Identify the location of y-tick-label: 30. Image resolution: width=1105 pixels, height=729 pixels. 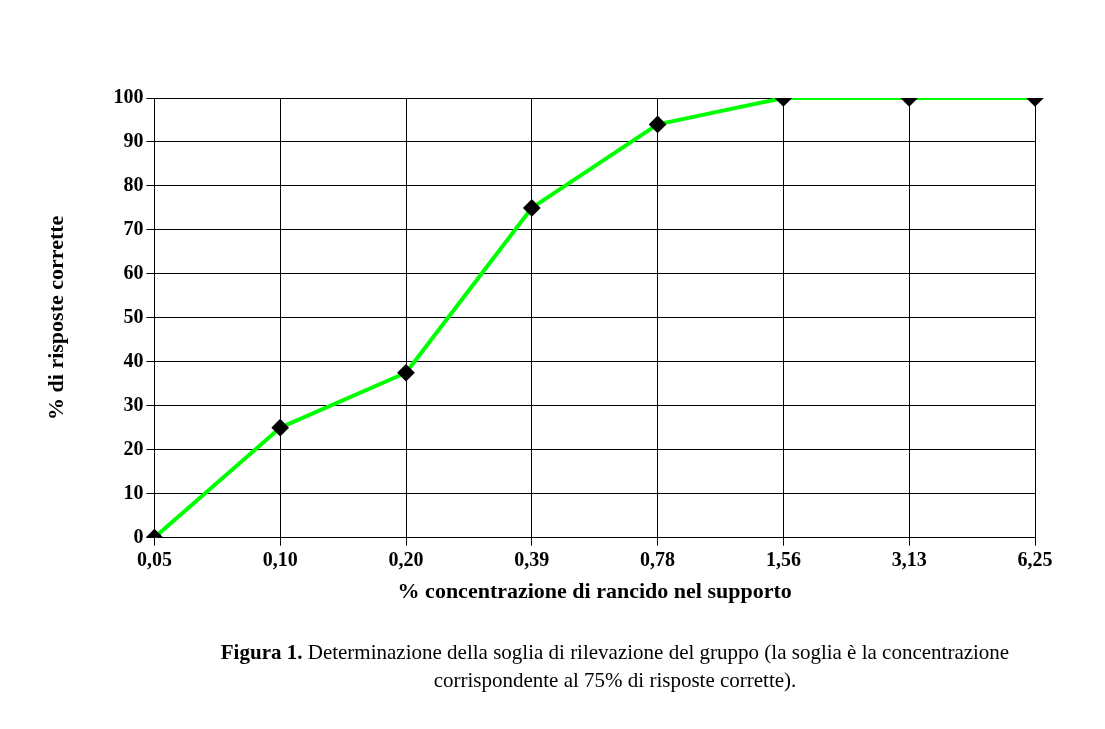
(133, 403).